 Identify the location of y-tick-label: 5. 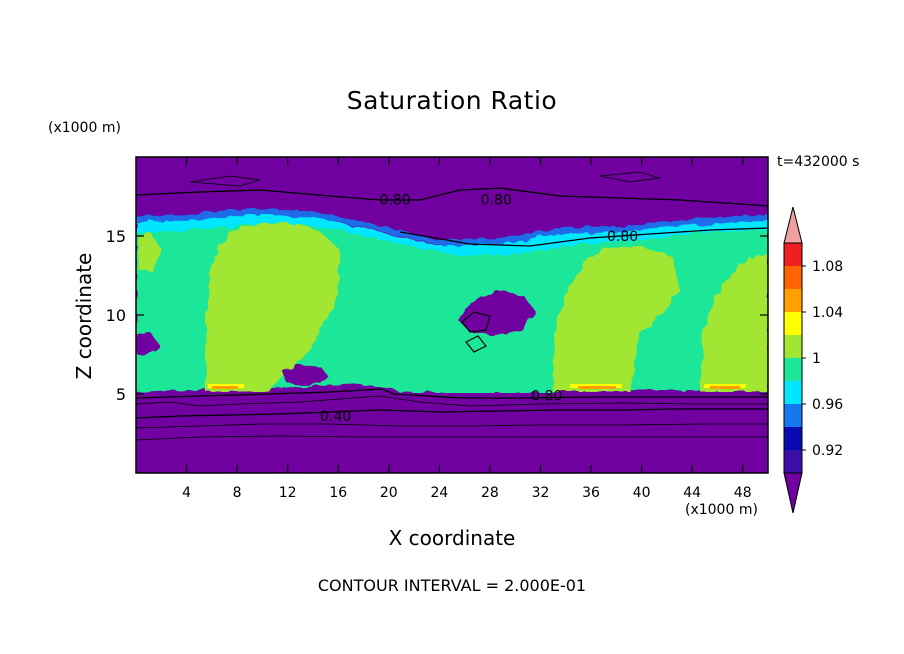
(121, 394).